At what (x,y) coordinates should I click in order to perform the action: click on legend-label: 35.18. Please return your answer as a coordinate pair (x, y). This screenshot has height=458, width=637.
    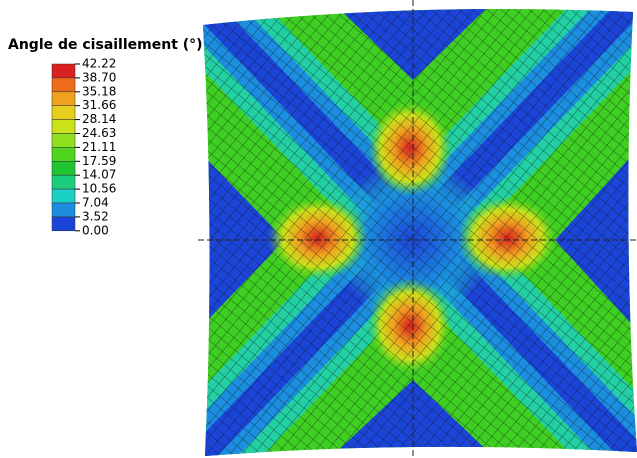
    Looking at the image, I should click on (99, 91).